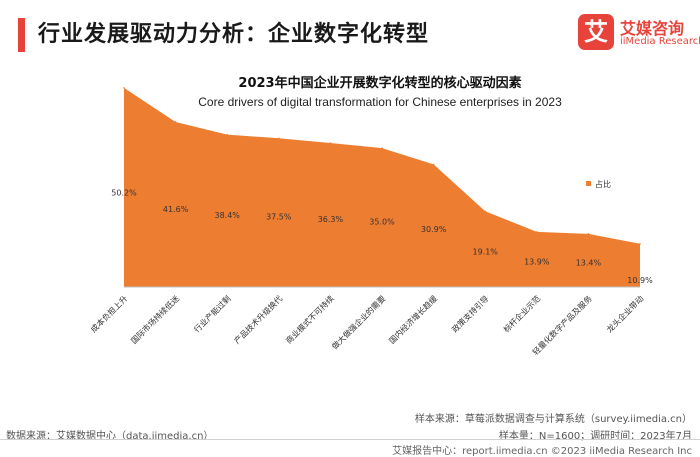  I want to click on legend-swatch, so click(588, 183).